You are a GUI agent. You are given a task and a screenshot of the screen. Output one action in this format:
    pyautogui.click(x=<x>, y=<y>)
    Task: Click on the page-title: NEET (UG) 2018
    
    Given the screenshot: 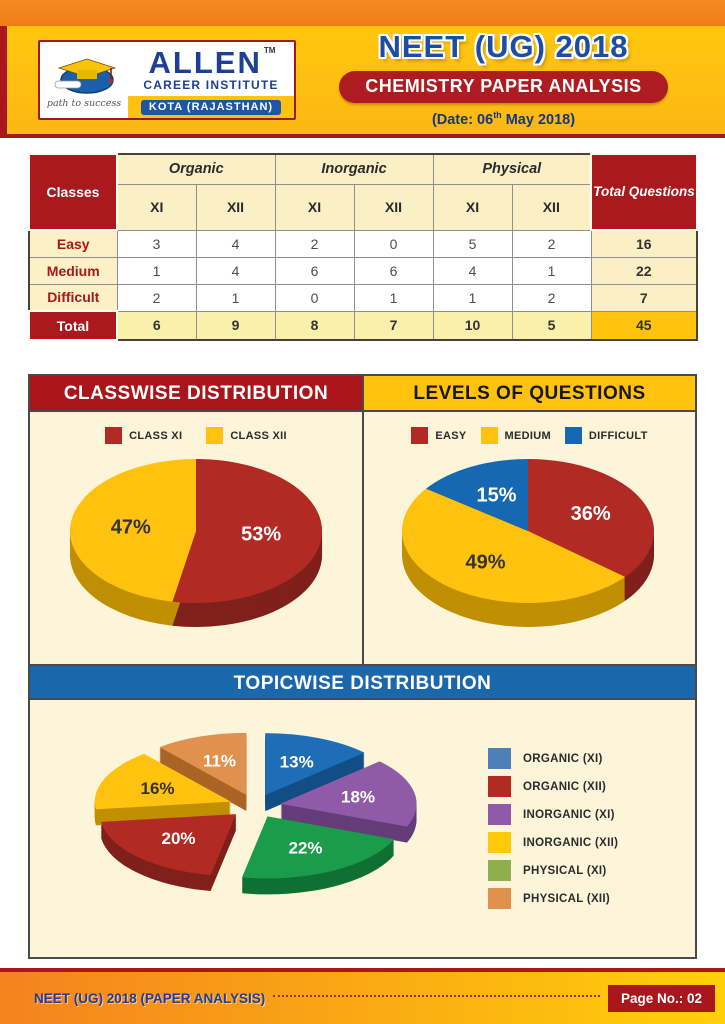 What is the action you would take?
    pyautogui.click(x=503, y=46)
    